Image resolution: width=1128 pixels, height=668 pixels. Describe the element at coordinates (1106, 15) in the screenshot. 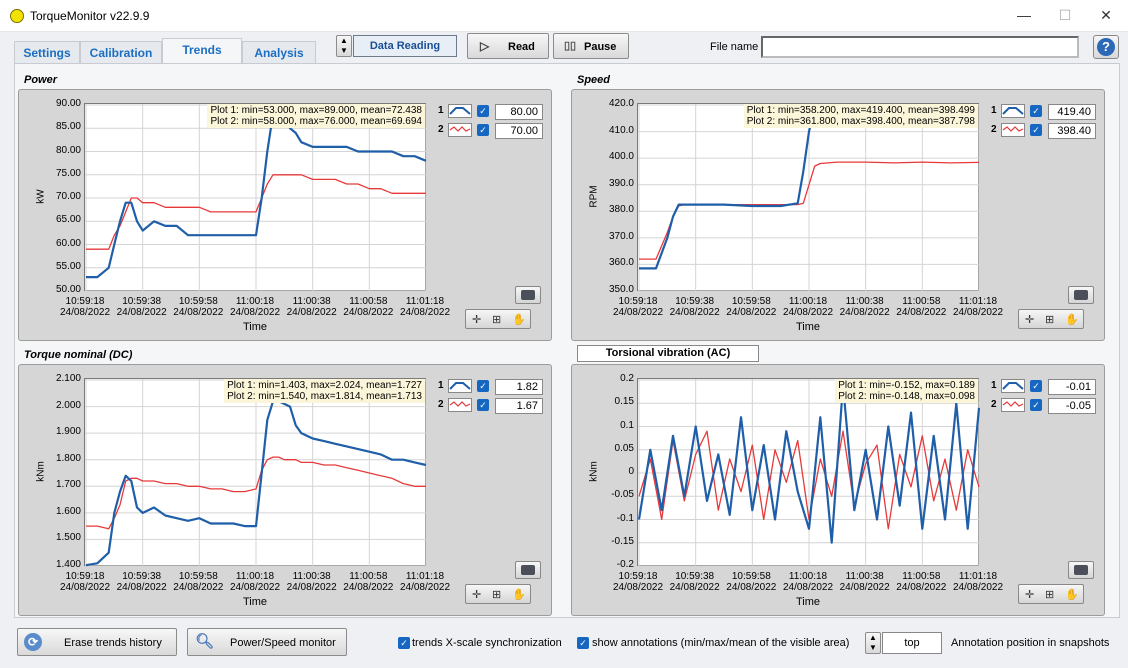

I see `close-button: ✕` at that location.